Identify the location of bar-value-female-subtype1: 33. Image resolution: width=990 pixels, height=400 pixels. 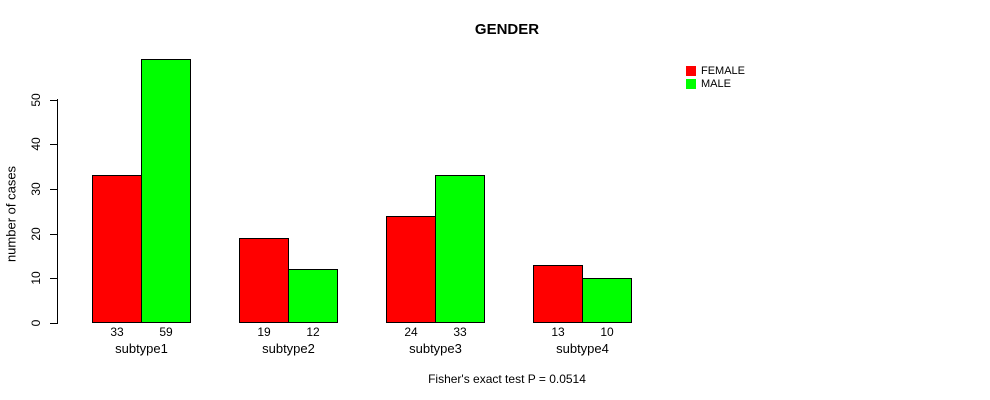
(117, 332).